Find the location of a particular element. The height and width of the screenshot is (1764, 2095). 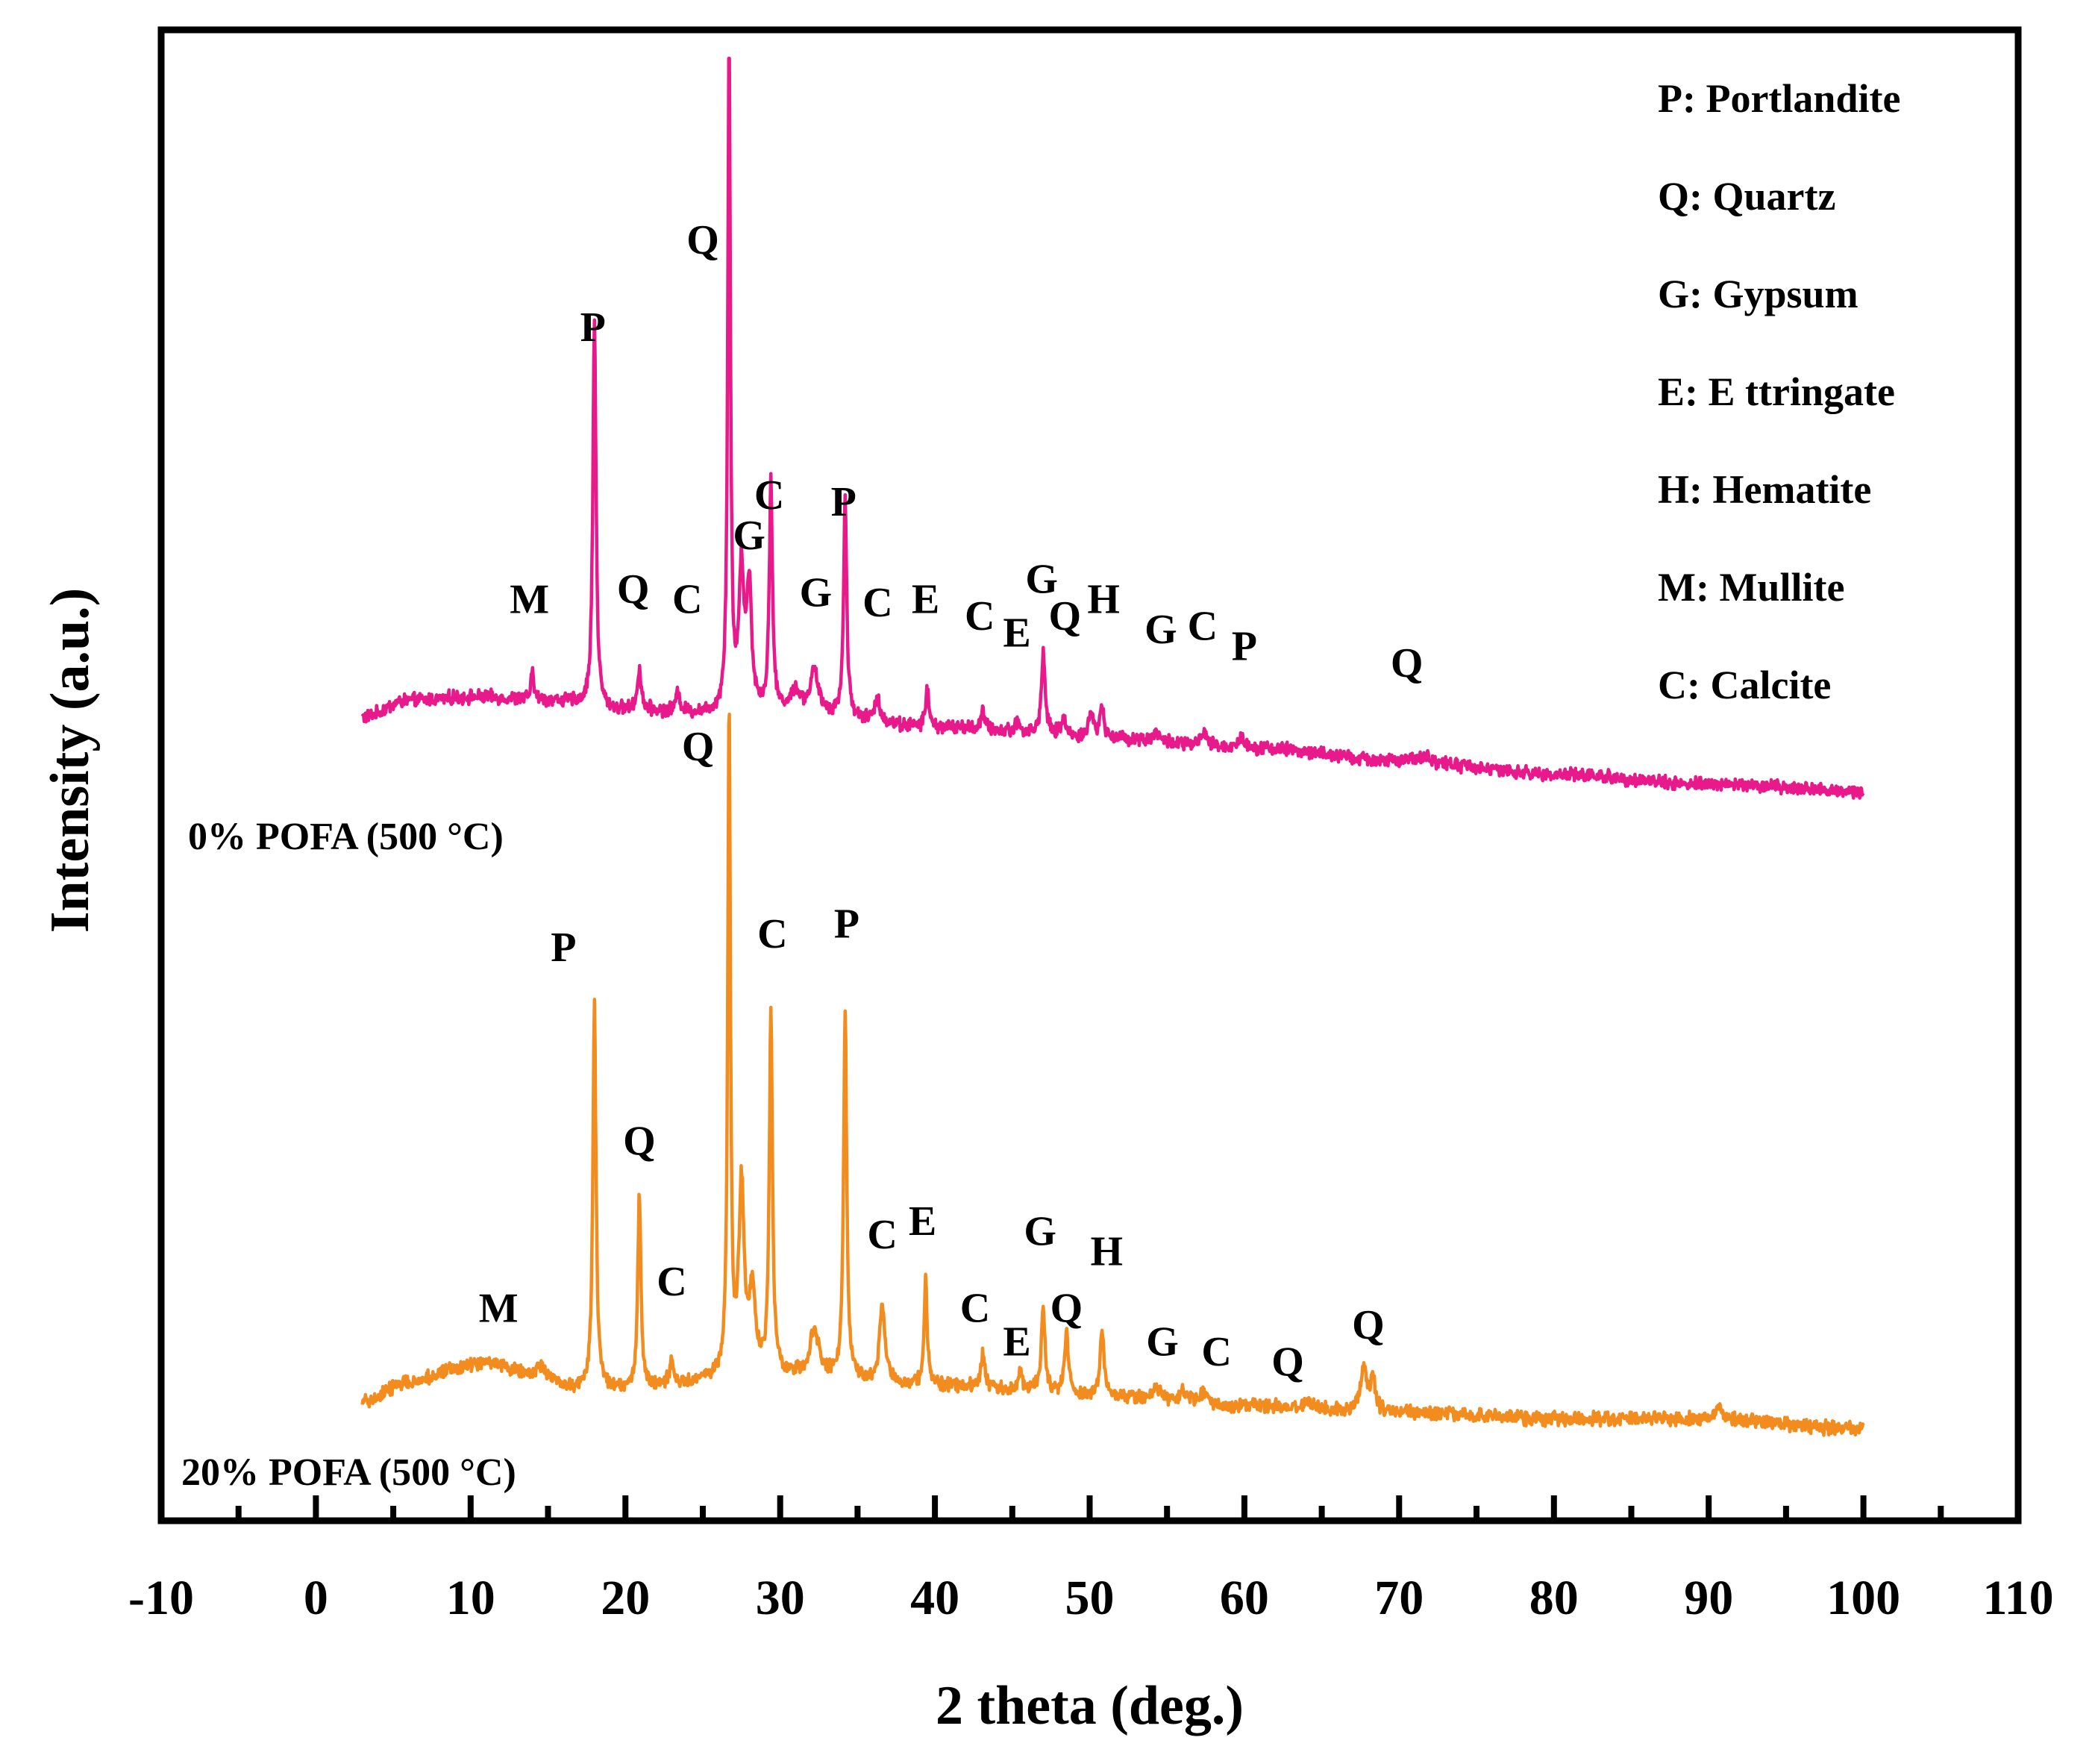

legend-item-3: E: E ttringate is located at coordinates (1776, 391).